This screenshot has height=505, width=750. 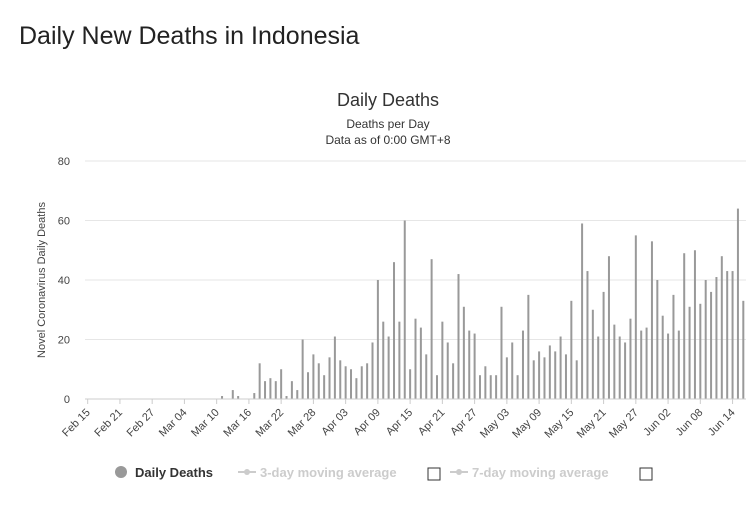 What do you see at coordinates (270, 423) in the screenshot?
I see `x-tick-label: Mar 22` at bounding box center [270, 423].